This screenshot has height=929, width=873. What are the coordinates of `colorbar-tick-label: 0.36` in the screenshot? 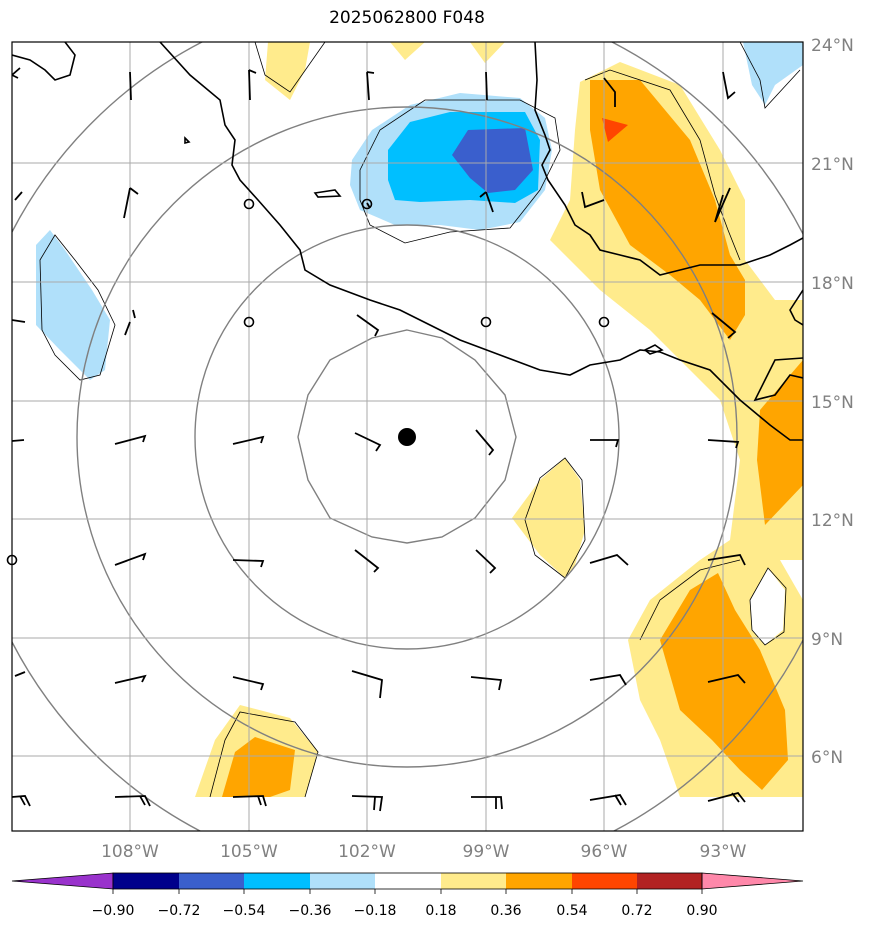 It's located at (505, 911).